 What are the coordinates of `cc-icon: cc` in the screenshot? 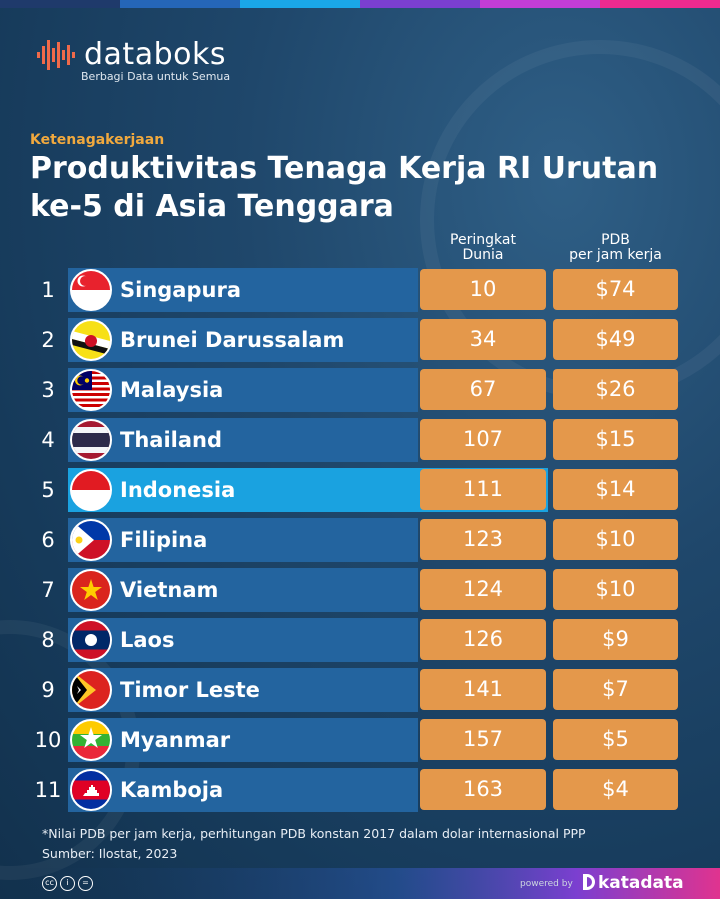 It's located at (49, 883).